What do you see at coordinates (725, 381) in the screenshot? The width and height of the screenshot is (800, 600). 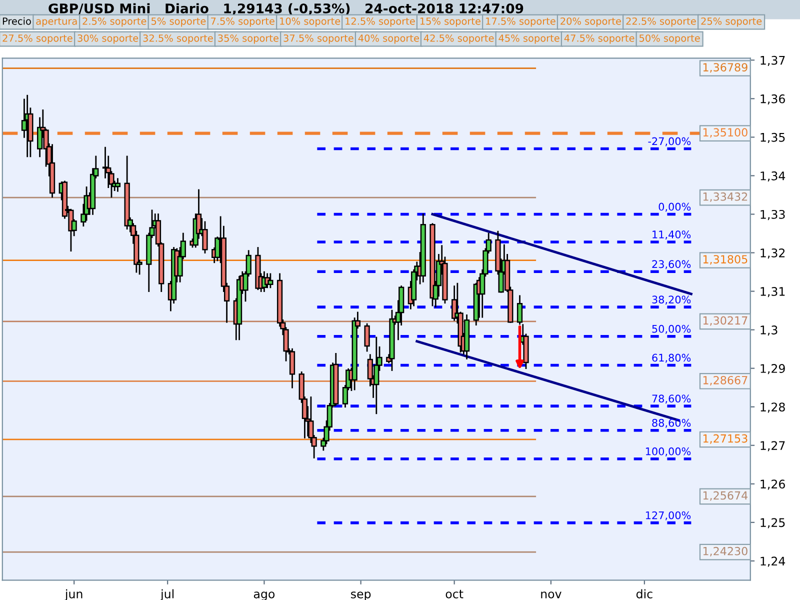 I see `ref-line-label: 1,28667` at bounding box center [725, 381].